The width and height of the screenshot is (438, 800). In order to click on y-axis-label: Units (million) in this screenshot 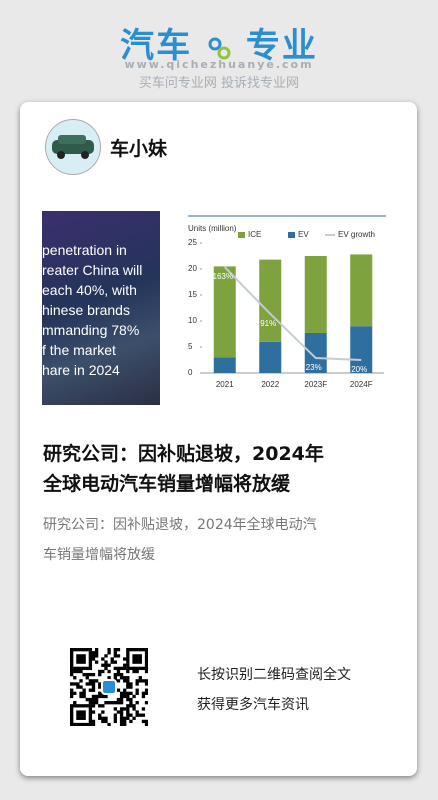, I will do `click(212, 228)`.